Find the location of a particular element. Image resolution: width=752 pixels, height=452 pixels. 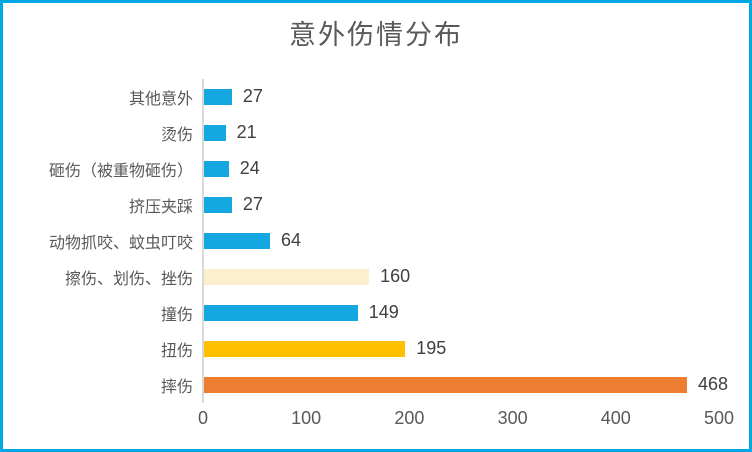

x-axis-tick-label: 500 is located at coordinates (719, 417).